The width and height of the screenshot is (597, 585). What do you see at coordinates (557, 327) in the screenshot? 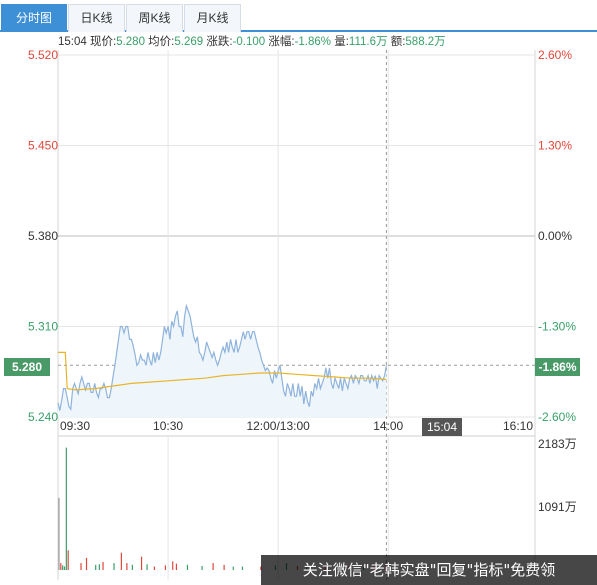
I see `y-right-tick-label: -1.30%` at bounding box center [557, 327].